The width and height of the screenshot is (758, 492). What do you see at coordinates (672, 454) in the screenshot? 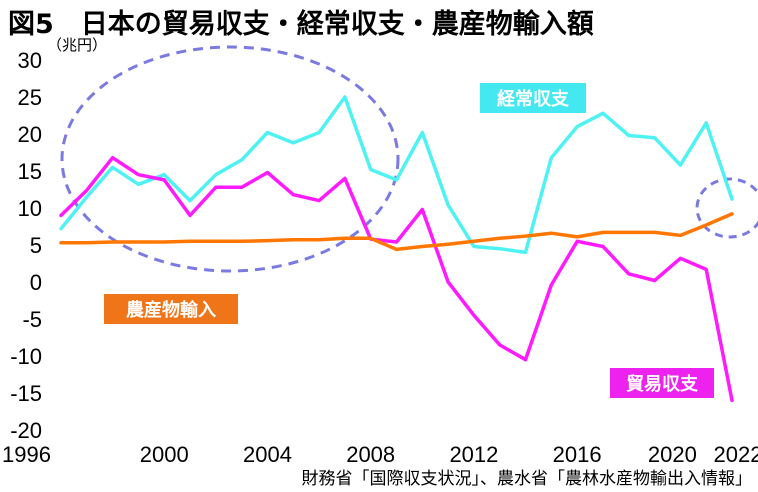
I see `x-tick-label: 2020` at bounding box center [672, 454].